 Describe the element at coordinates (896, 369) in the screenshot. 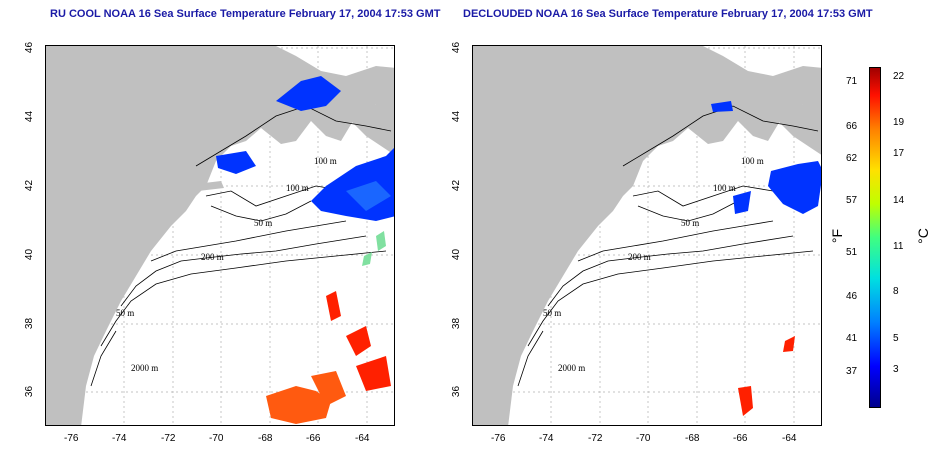

I see `celsius-tick: 3` at that location.